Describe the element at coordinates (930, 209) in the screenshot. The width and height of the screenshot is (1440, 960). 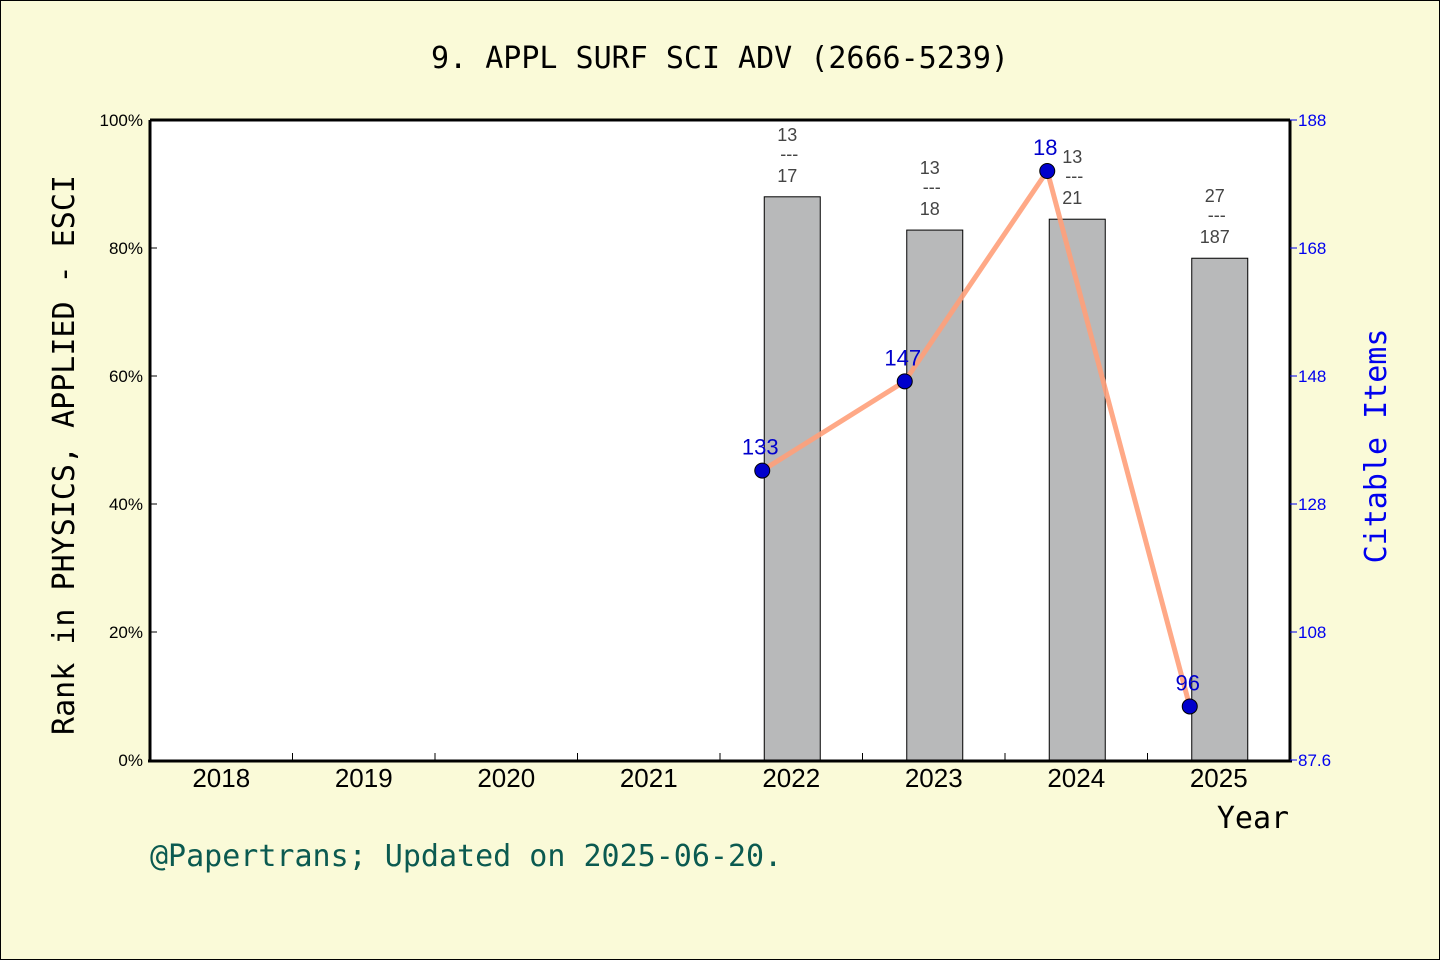
I see `rank-denominator: 18` at that location.